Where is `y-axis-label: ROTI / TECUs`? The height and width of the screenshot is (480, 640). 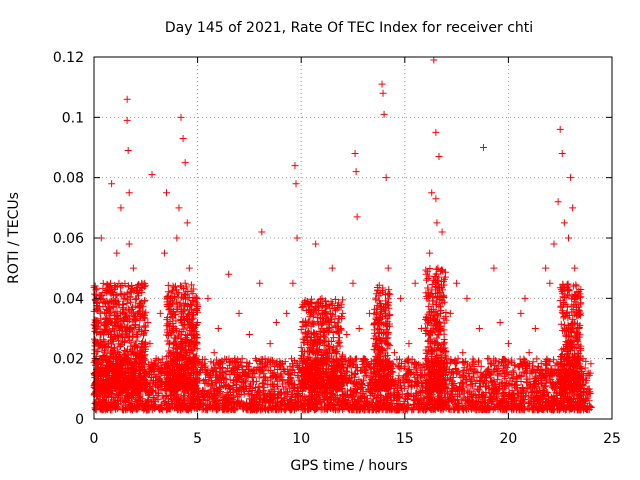
y-axis-label: ROTI / TECUs is located at coordinates (14, 238).